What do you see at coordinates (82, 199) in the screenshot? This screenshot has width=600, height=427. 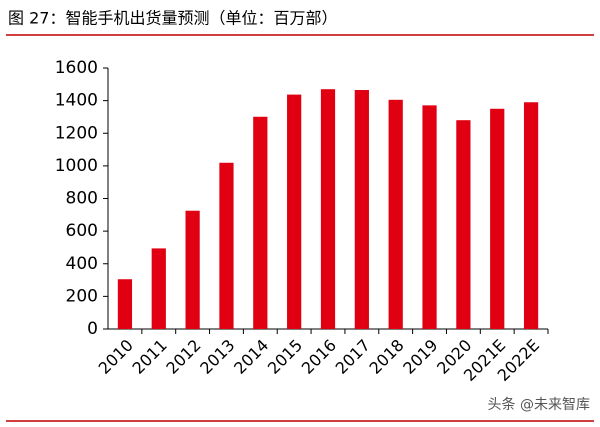 I see `y-tick-label: 800` at bounding box center [82, 199].